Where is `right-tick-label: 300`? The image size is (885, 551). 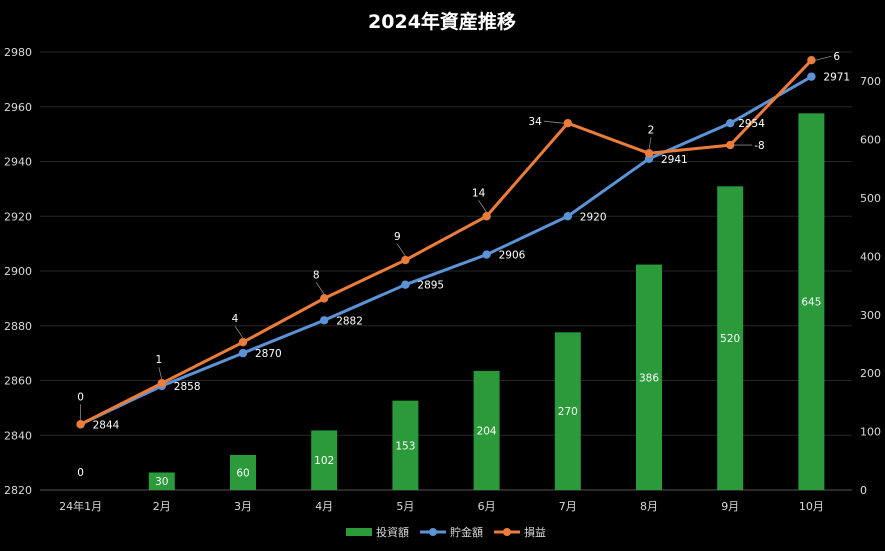
right-tick-label: 300 is located at coordinates (870, 315).